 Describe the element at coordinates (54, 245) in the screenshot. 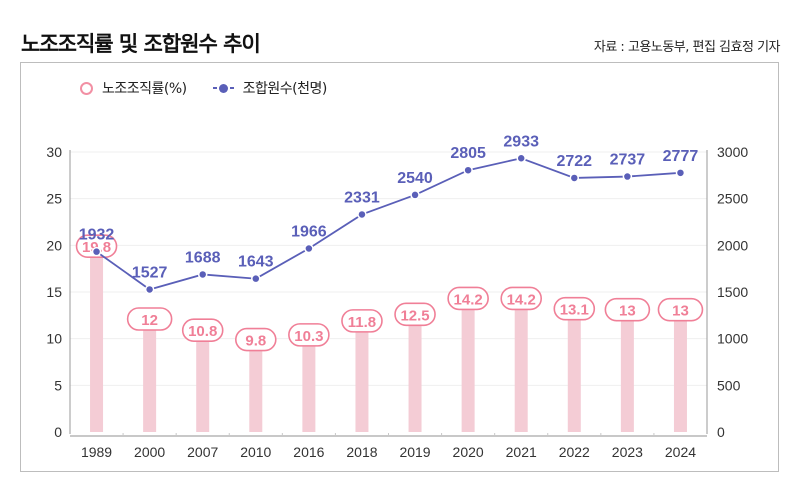

I see `y-left-tick-label: 20` at that location.